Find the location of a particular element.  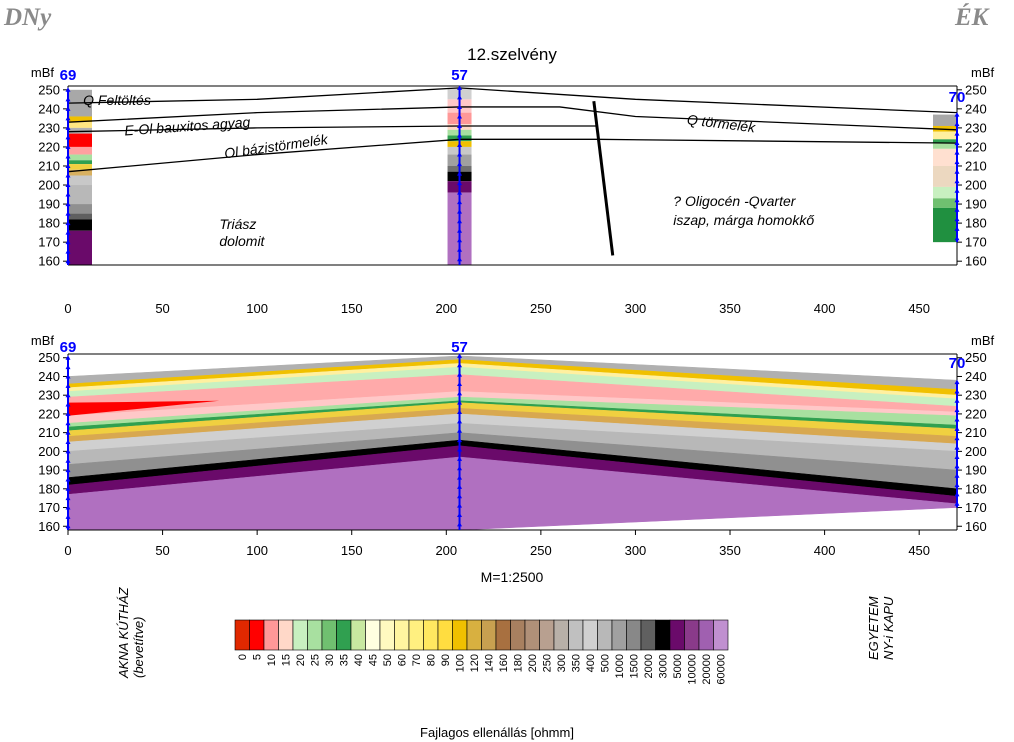

legend-label: 160 is located at coordinates (504, 663).